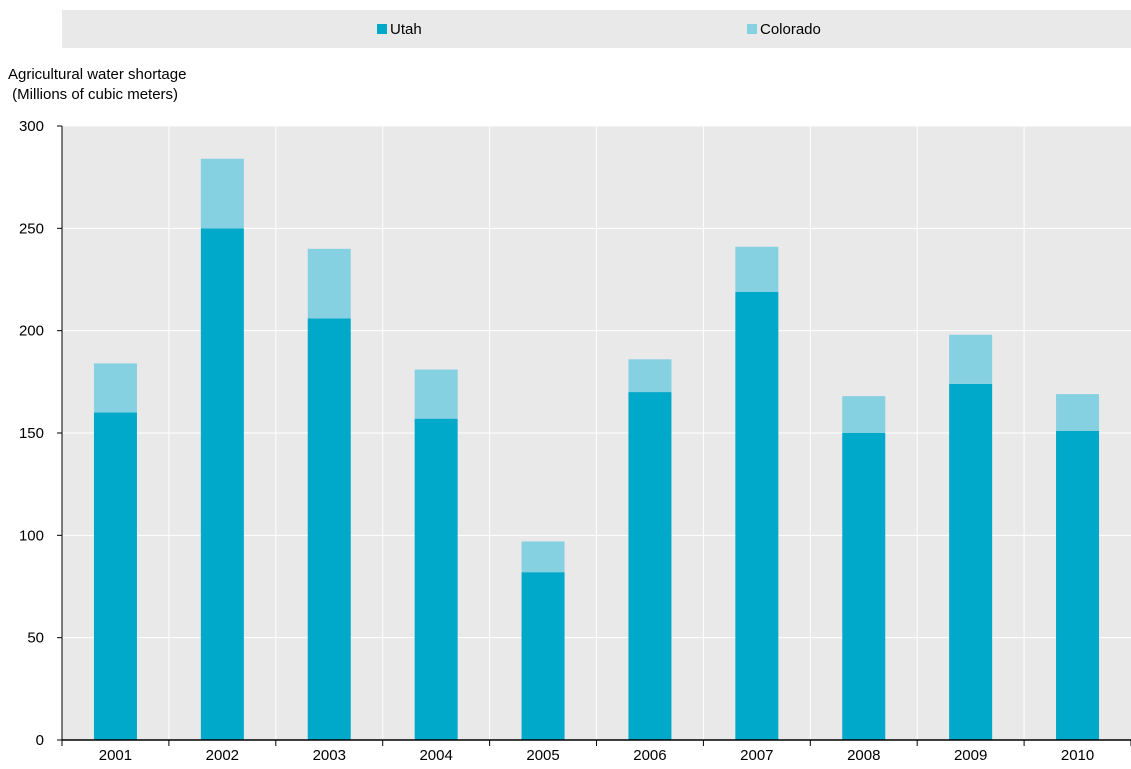 The image size is (1131, 769). I want to click on y-tick-label: 150, so click(31, 433).